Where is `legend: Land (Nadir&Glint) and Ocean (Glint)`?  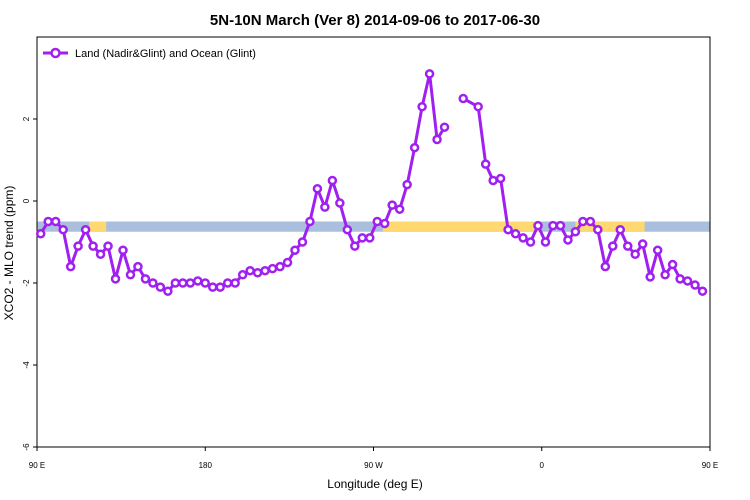
legend: Land (Nadir&Glint) and Ocean (Glint) is located at coordinates (149, 53).